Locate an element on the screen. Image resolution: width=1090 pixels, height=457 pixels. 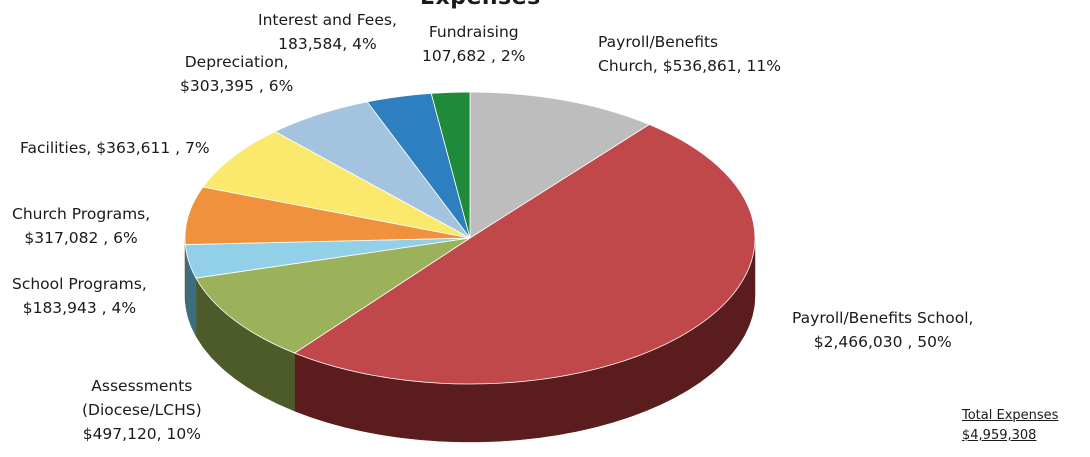
slice-label-payroll-church: Payroll/Benefits Church, $536,861, 11% is located at coordinates (689, 54).